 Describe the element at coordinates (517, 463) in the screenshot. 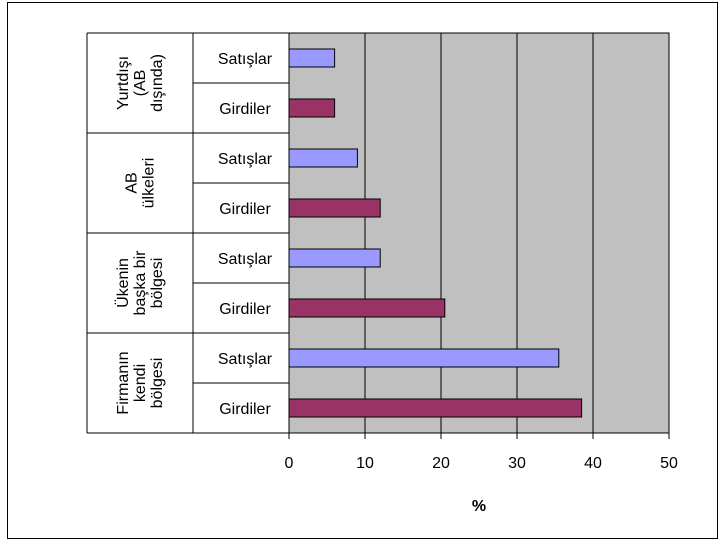

I see `x-tick-label: 30` at that location.